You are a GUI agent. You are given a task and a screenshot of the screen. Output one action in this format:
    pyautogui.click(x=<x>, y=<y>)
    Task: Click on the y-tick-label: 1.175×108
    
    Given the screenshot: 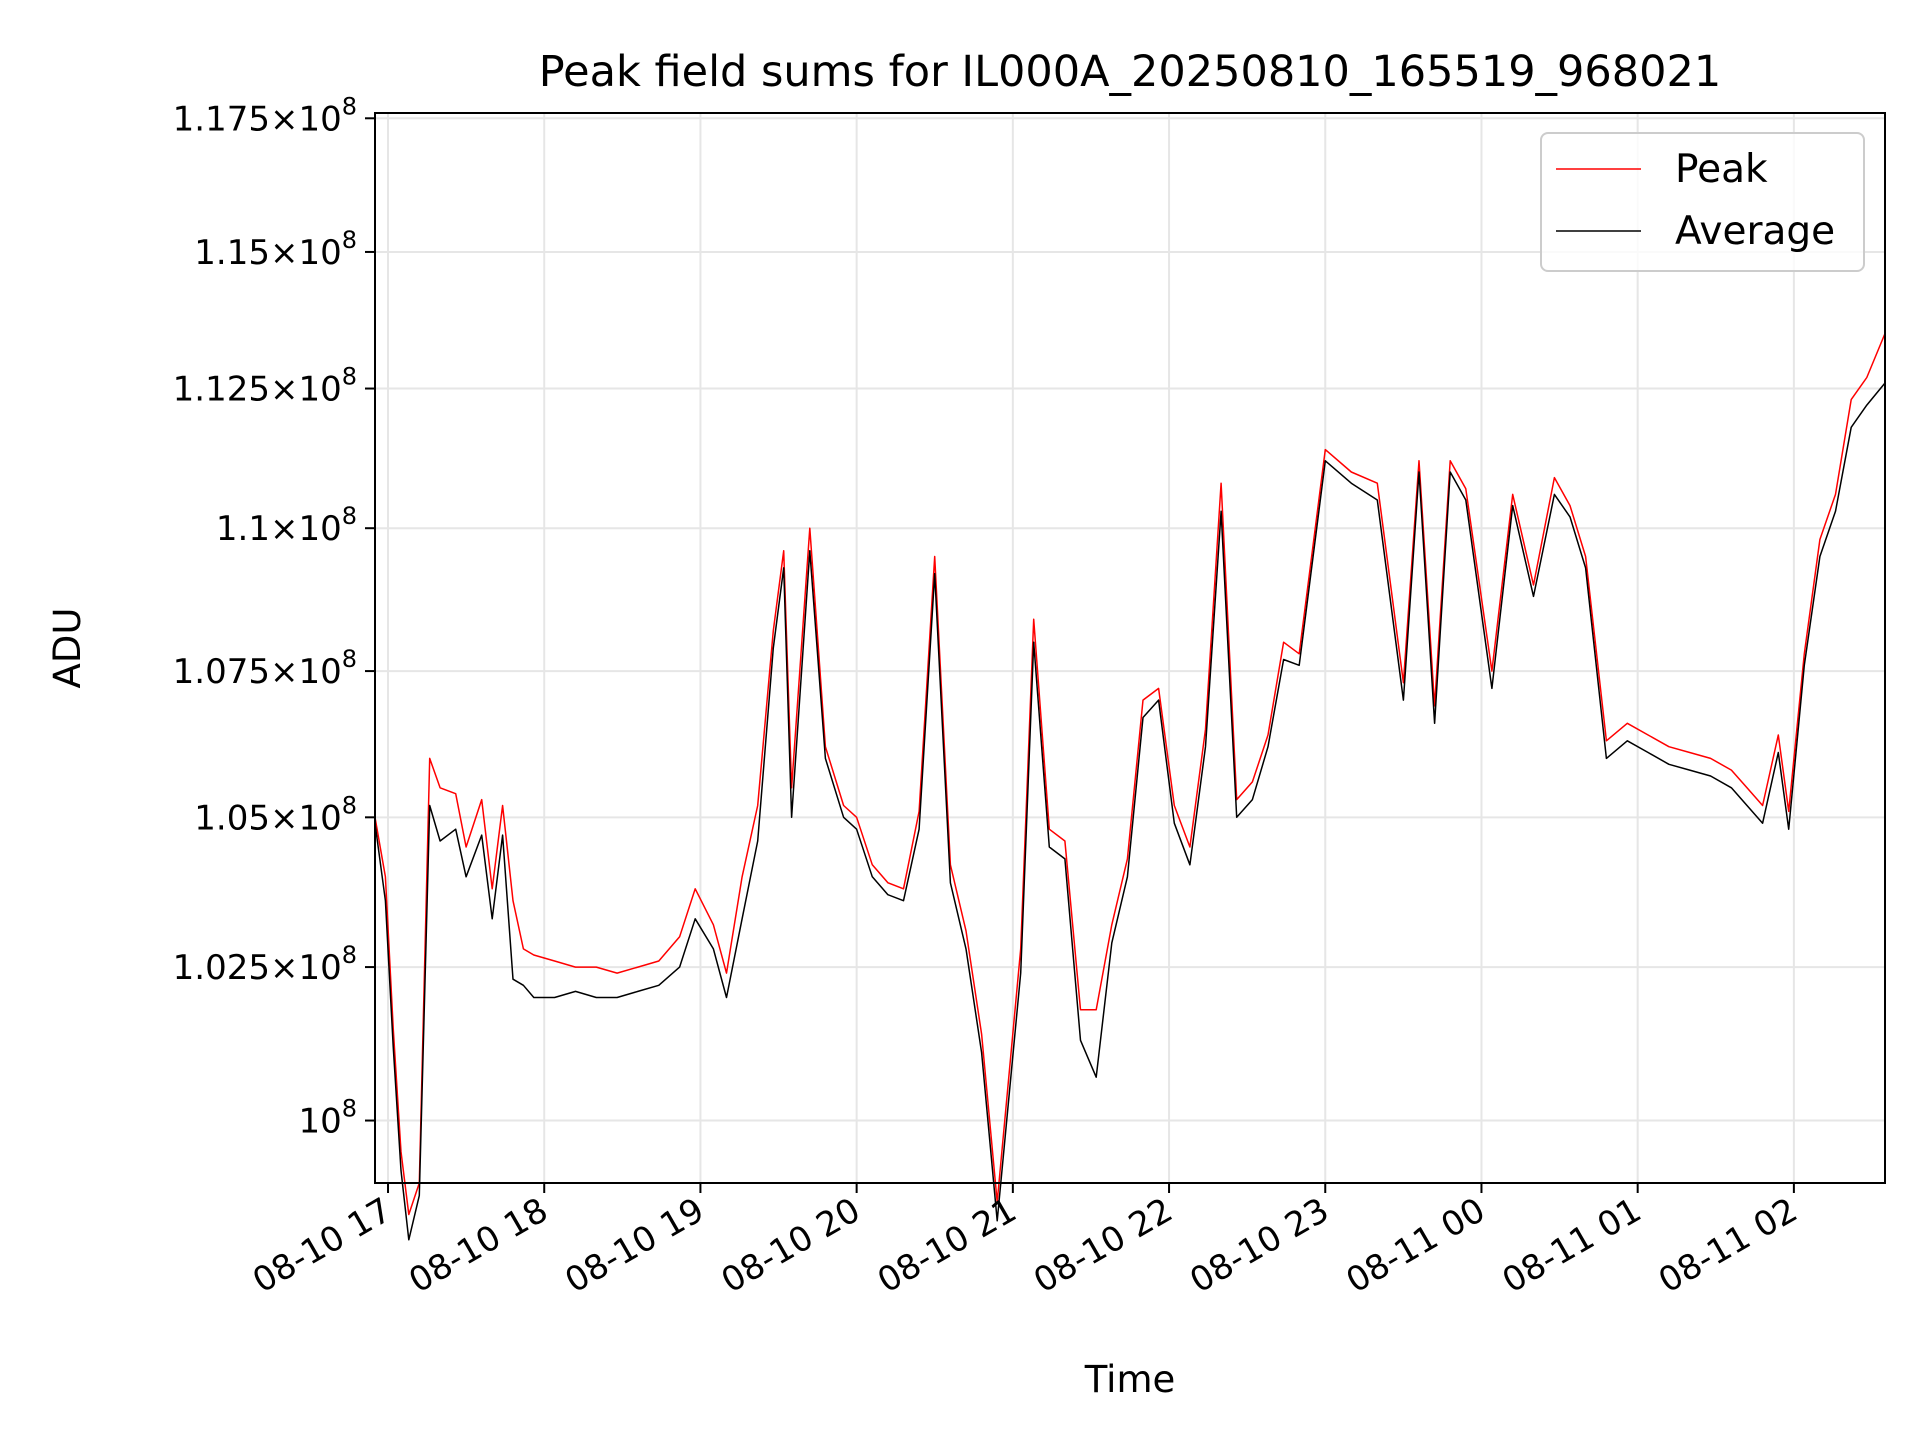 What is the action you would take?
    pyautogui.click(x=265, y=115)
    